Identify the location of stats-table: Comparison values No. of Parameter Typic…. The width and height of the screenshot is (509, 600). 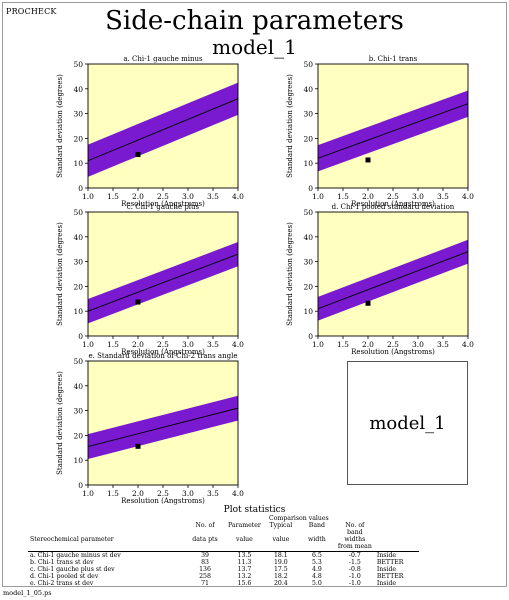
(223, 551).